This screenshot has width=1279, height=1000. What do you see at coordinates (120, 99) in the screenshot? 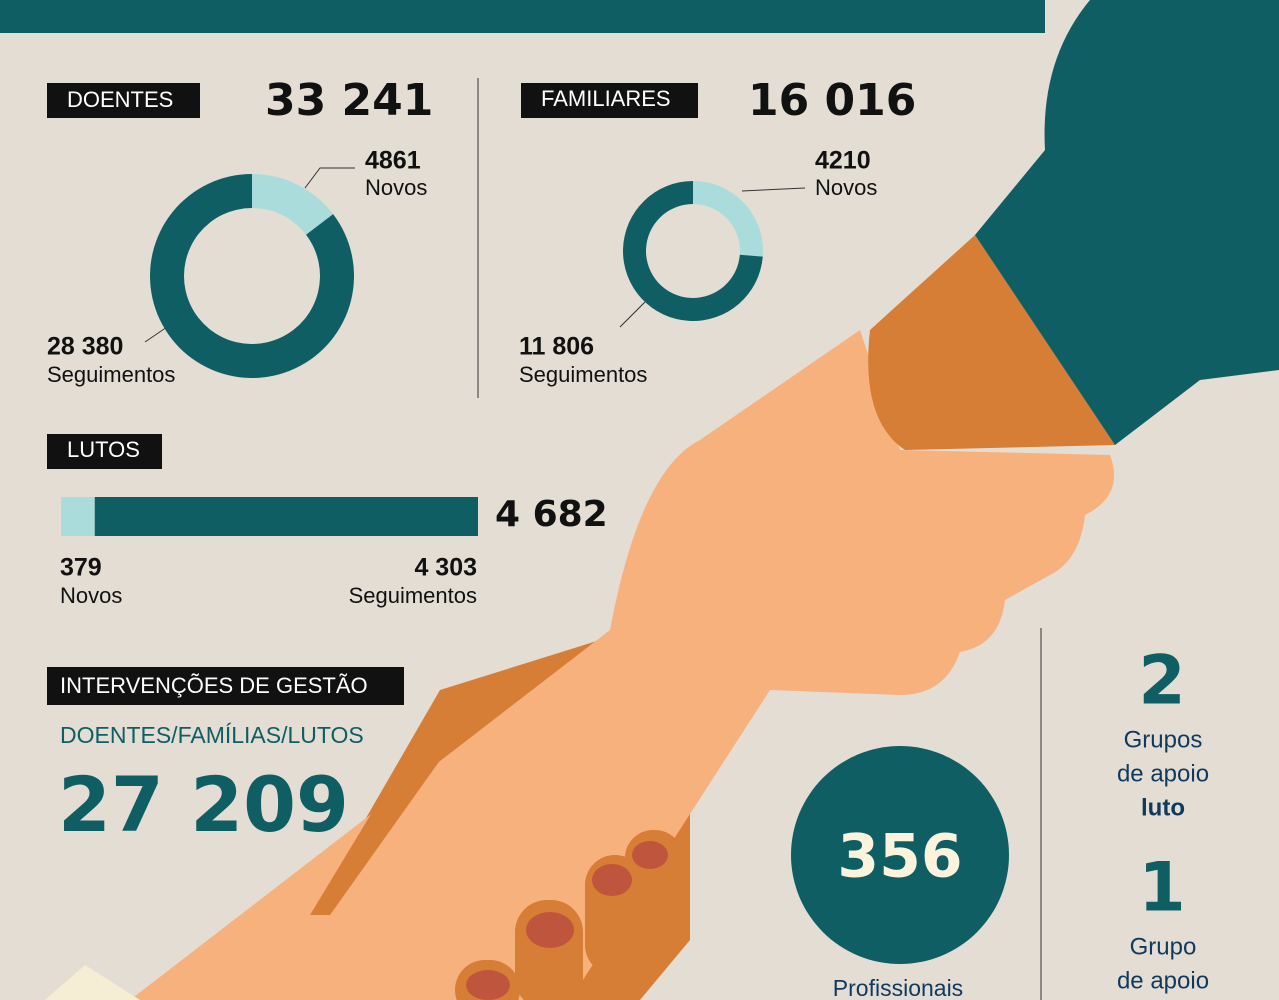
I see `section-tag: DOENTES` at bounding box center [120, 99].